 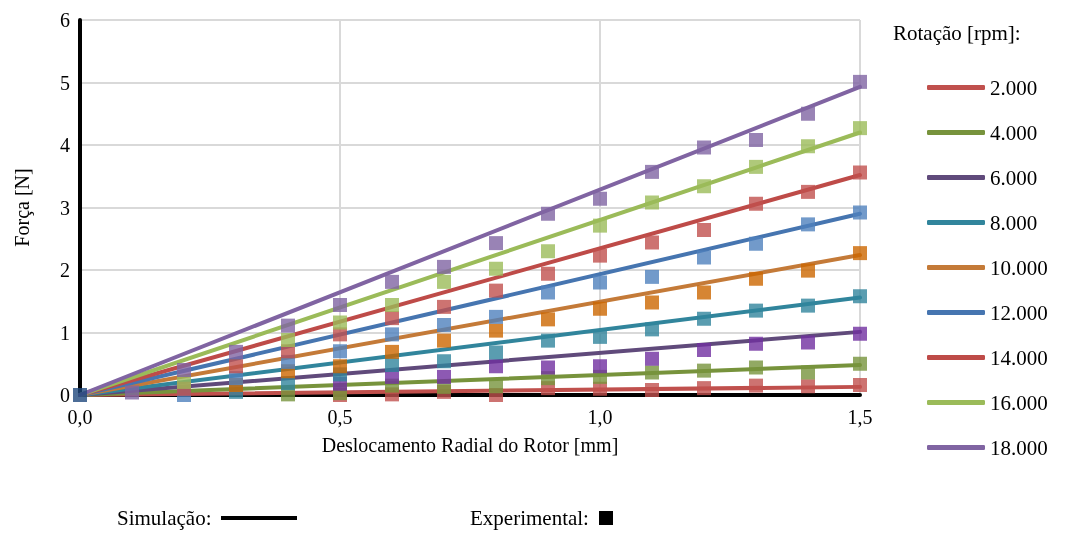 I want to click on x-tick-label: 0,0, so click(x=80, y=417).